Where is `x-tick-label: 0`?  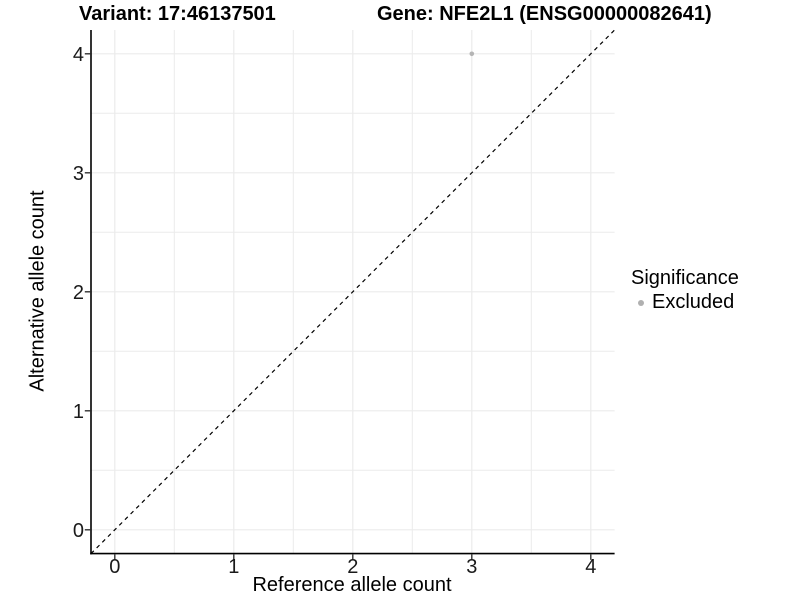
x-tick-label: 0 is located at coordinates (114, 567).